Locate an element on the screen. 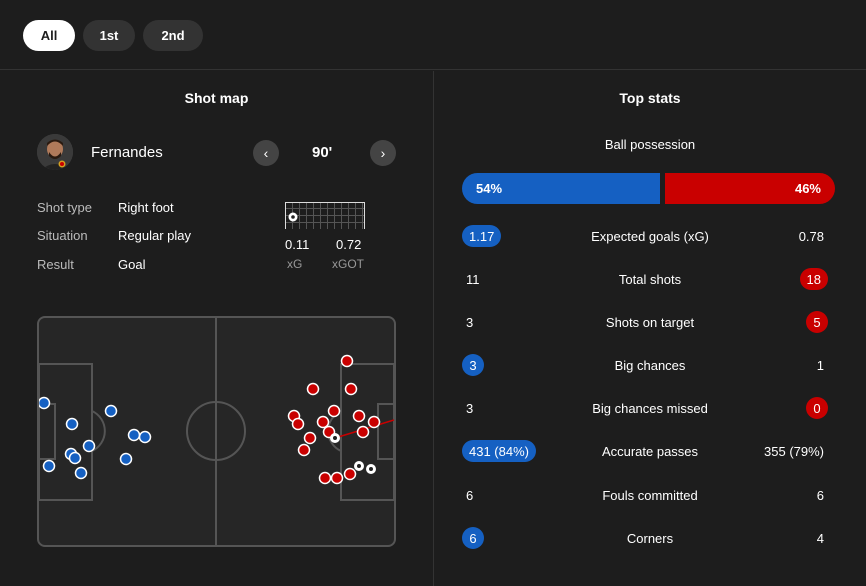 Image resolution: width=866 pixels, height=586 pixels. tab-all: All is located at coordinates (49, 35).